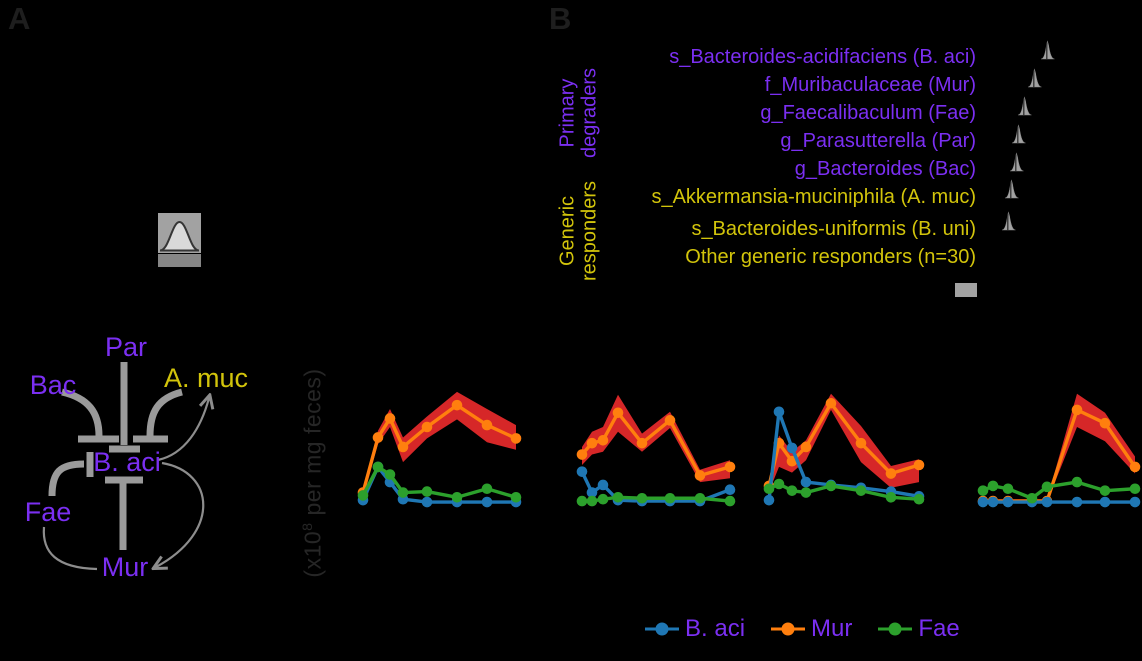 This screenshot has width=1142, height=661. I want to click on arrow-baci-to-amuc, so click(183, 430).